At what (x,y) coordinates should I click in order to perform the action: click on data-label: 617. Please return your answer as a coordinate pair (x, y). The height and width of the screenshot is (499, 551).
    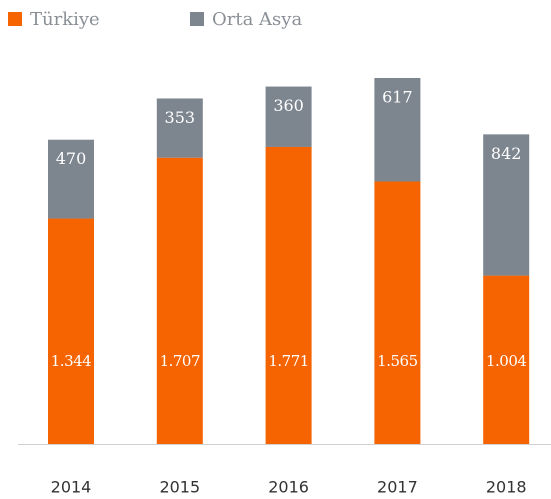
    Looking at the image, I should click on (397, 97).